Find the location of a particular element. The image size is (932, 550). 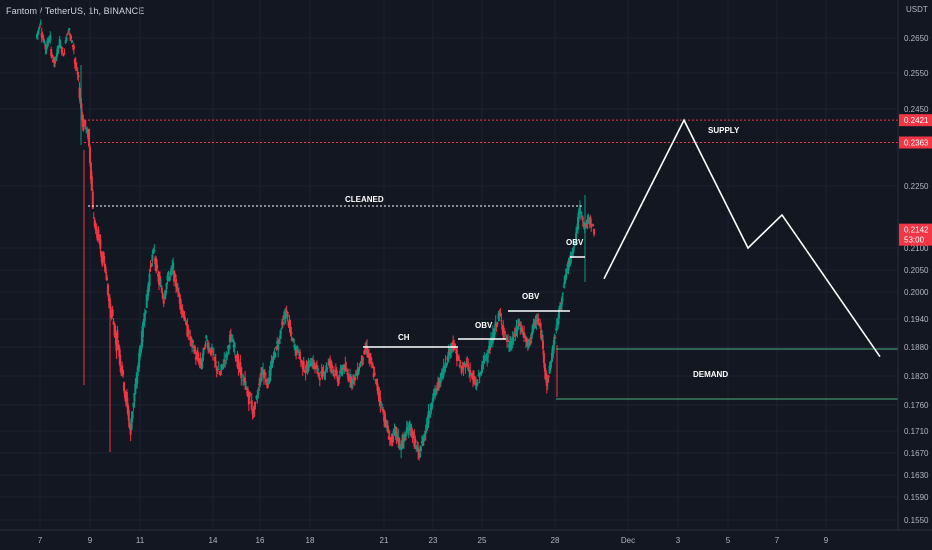

x-tick-label: 21 is located at coordinates (384, 540).